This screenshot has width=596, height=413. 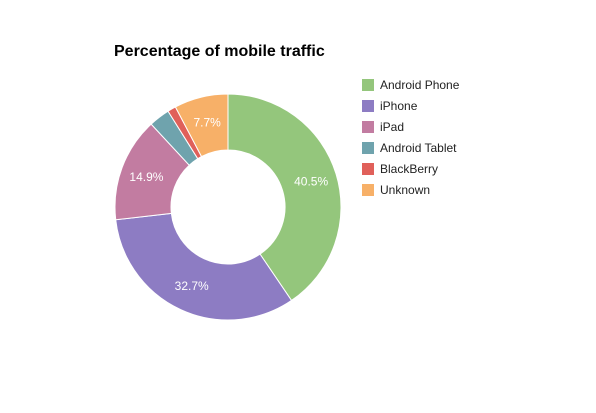 I want to click on data-label-ipad: 14.9%, so click(x=146, y=177).